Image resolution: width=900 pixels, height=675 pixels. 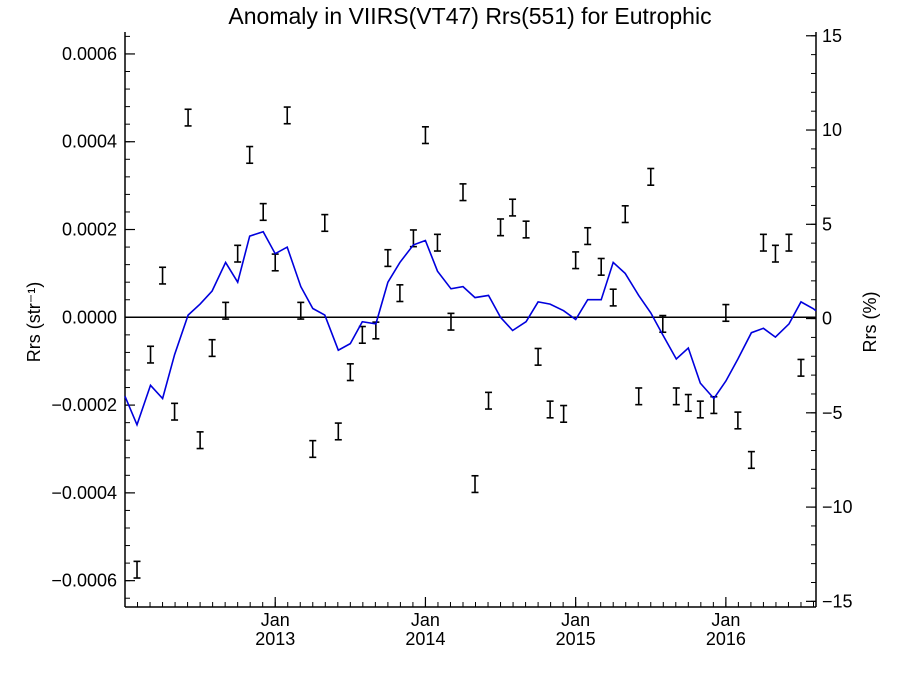 I want to click on left-tick-label: 0.0006, so click(x=89, y=54).